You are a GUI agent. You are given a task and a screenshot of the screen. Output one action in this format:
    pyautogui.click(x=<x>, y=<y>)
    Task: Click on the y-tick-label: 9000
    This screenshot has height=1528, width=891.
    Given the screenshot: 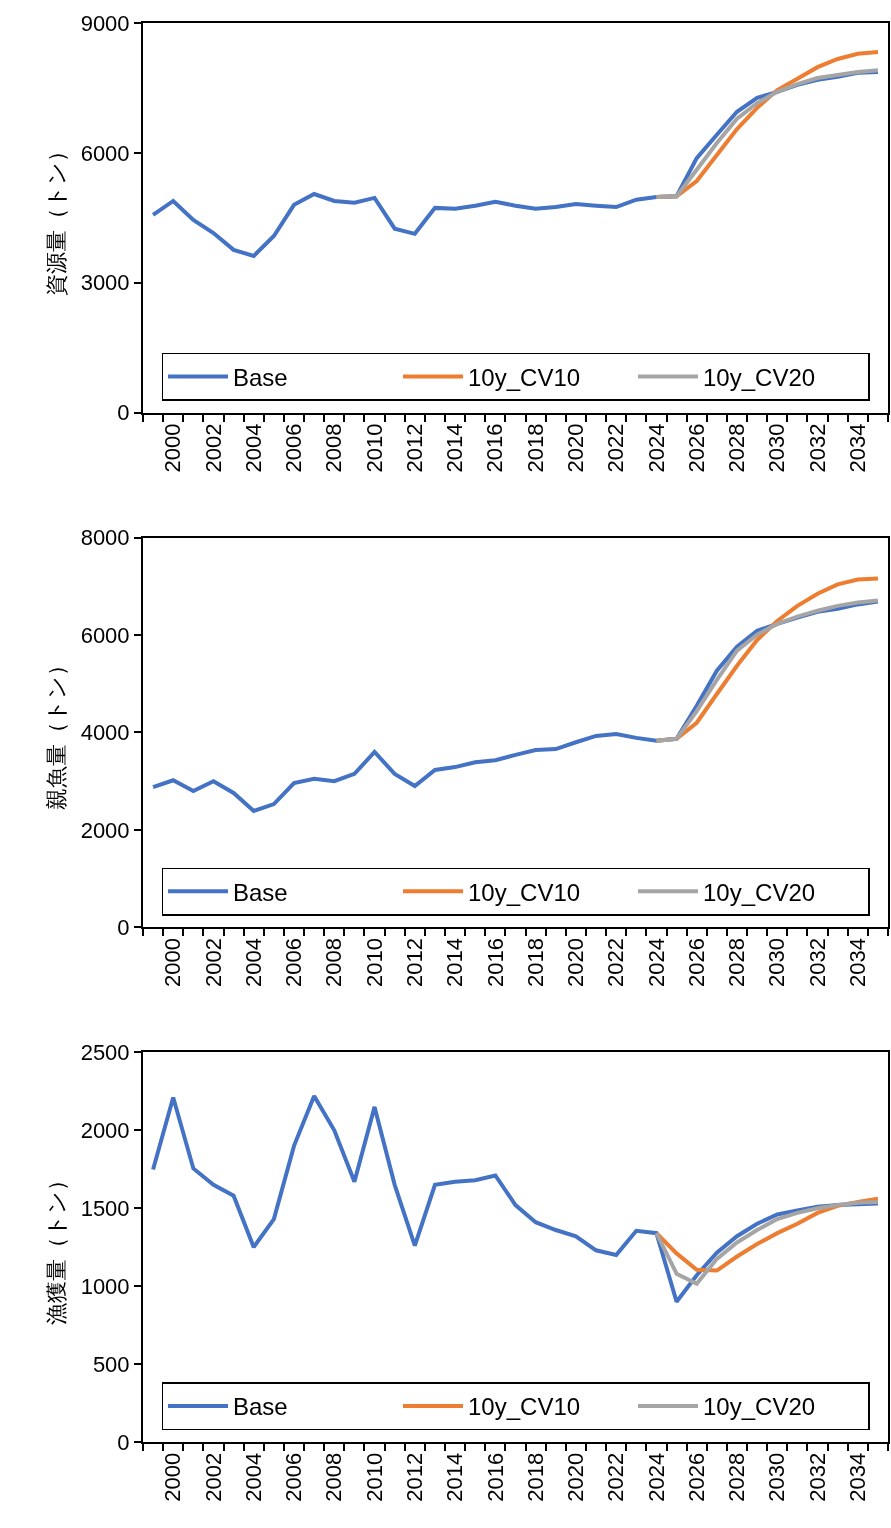 What is the action you would take?
    pyautogui.click(x=105, y=23)
    